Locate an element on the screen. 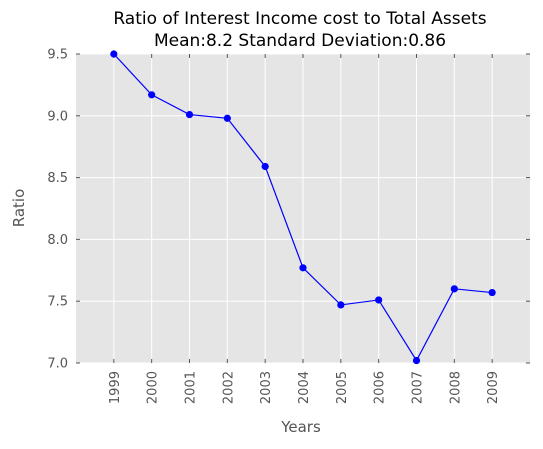 This screenshot has width=543, height=449. y-tick-label: 7.0 is located at coordinates (57, 364).